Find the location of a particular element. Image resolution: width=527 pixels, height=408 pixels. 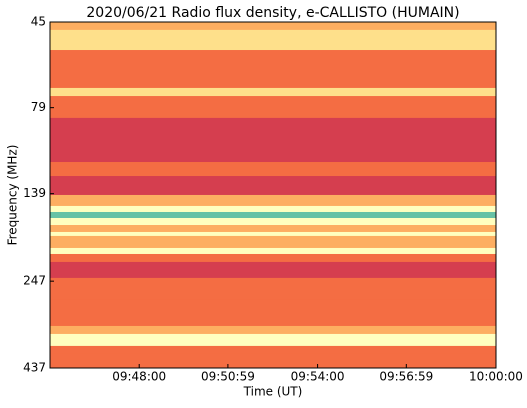

y-tick-label: 79 is located at coordinates (38, 107).